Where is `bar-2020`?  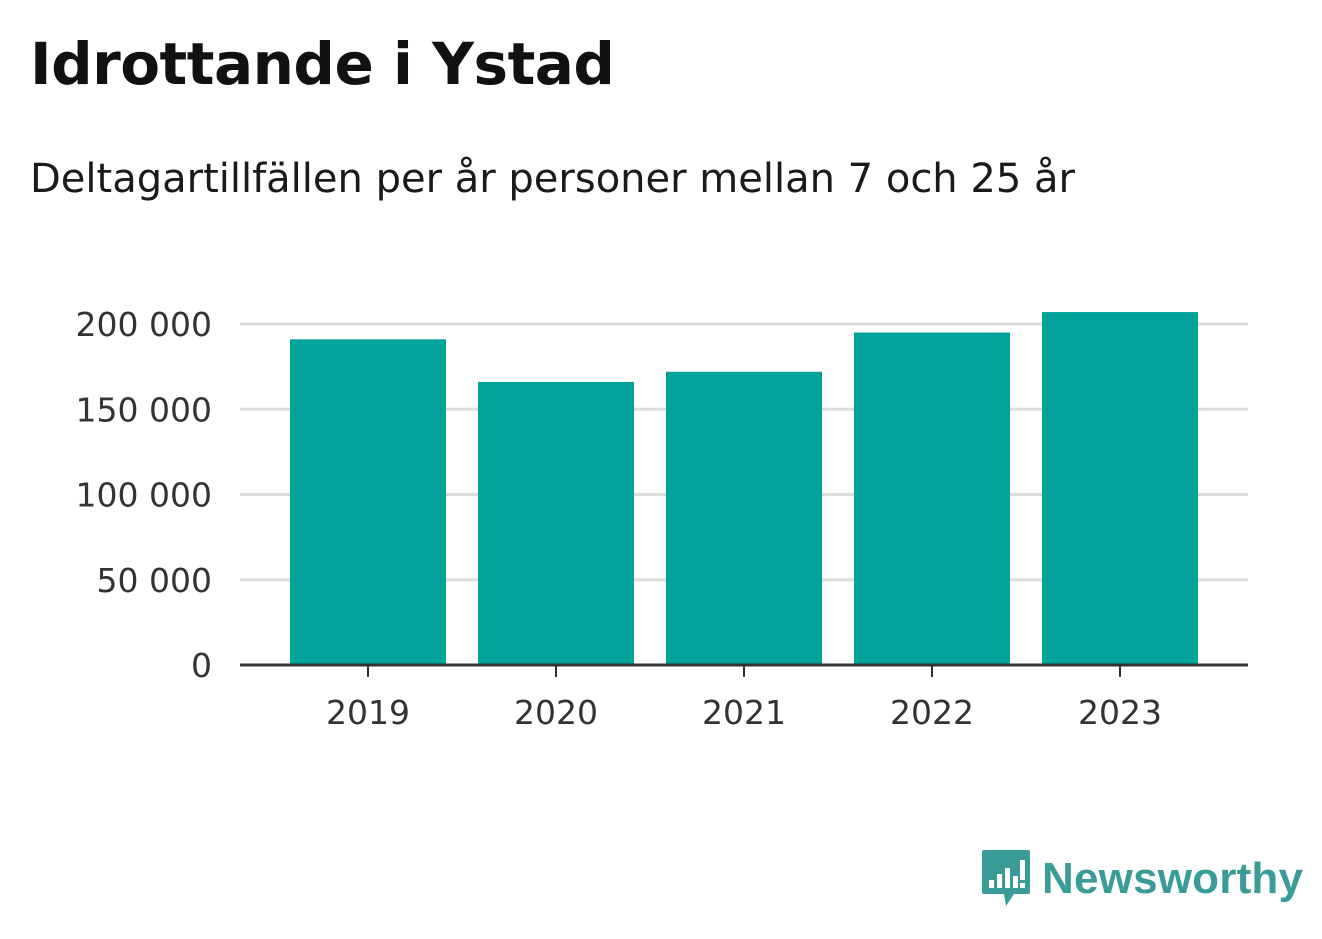 bar-2020 is located at coordinates (556, 523).